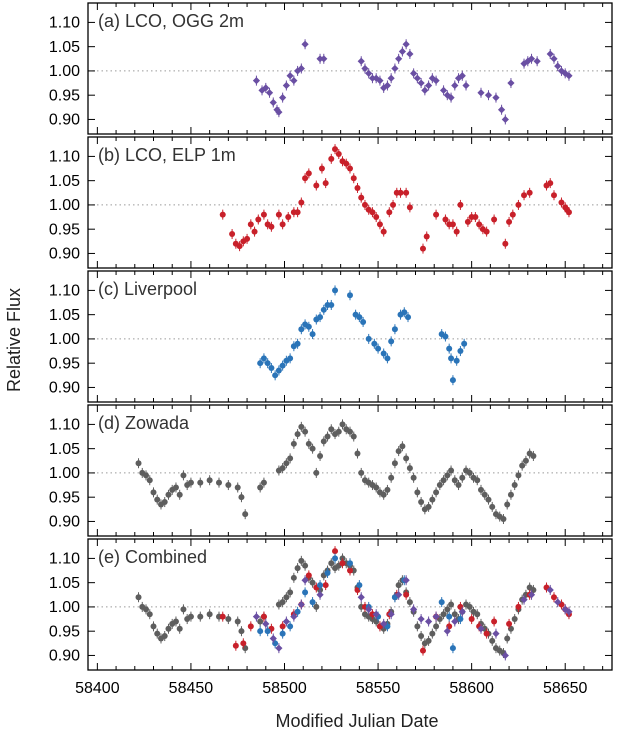 The image size is (627, 736). Describe the element at coordinates (565, 688) in the screenshot. I see `x-tick-label: 58650` at that location.